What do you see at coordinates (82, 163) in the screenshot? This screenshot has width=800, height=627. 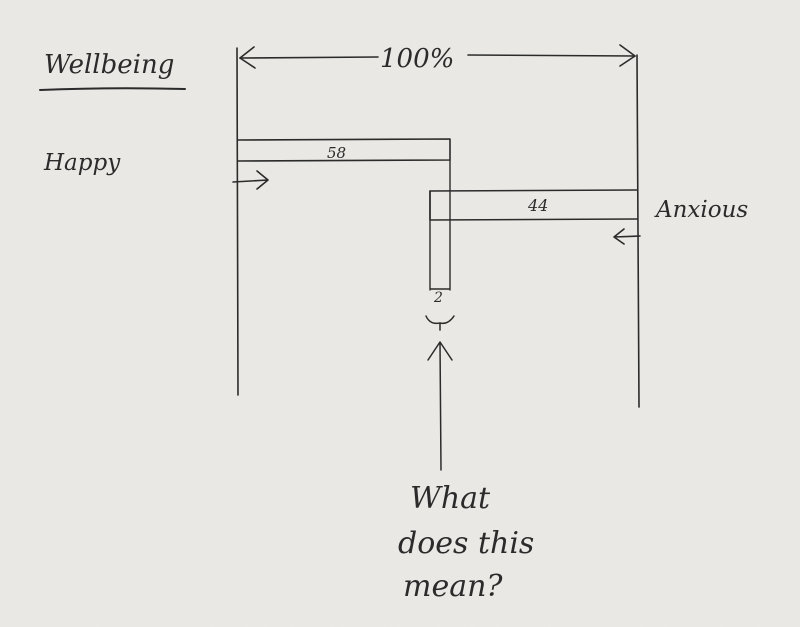 I see `happy-label: Happy` at bounding box center [82, 163].